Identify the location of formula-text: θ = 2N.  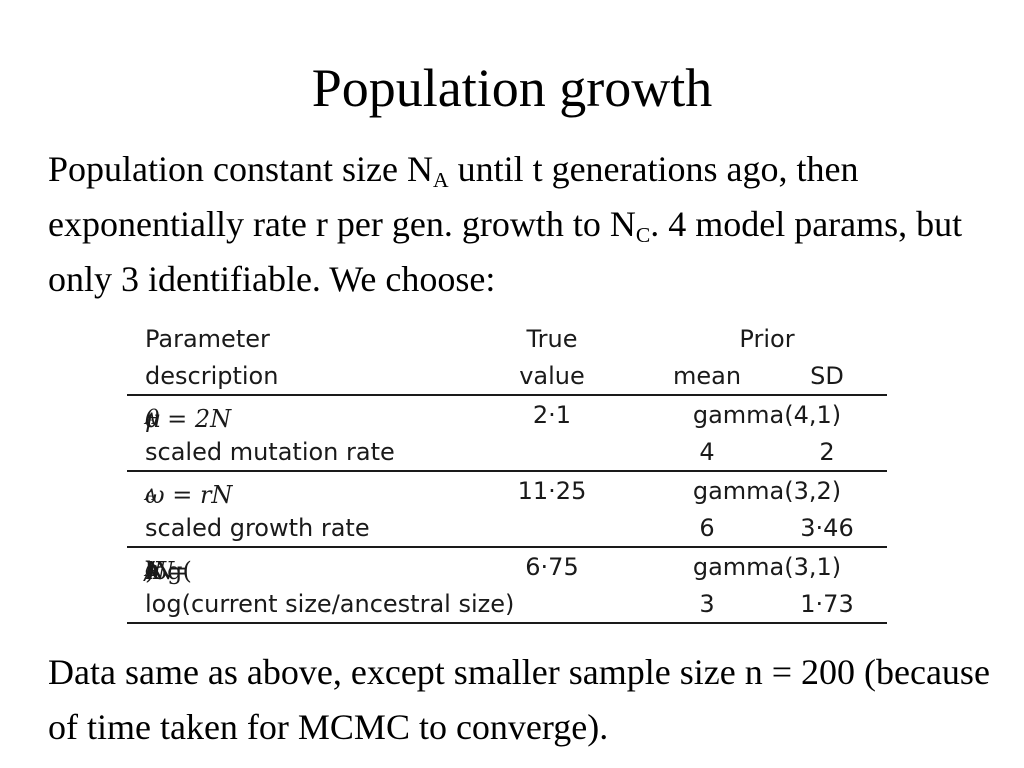
(188, 419).